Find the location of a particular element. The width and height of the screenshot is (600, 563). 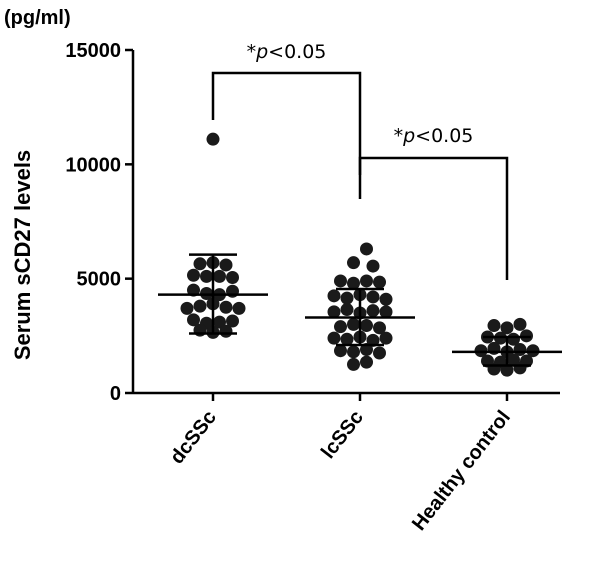

y-tick-label: 15000 is located at coordinates (93, 51).